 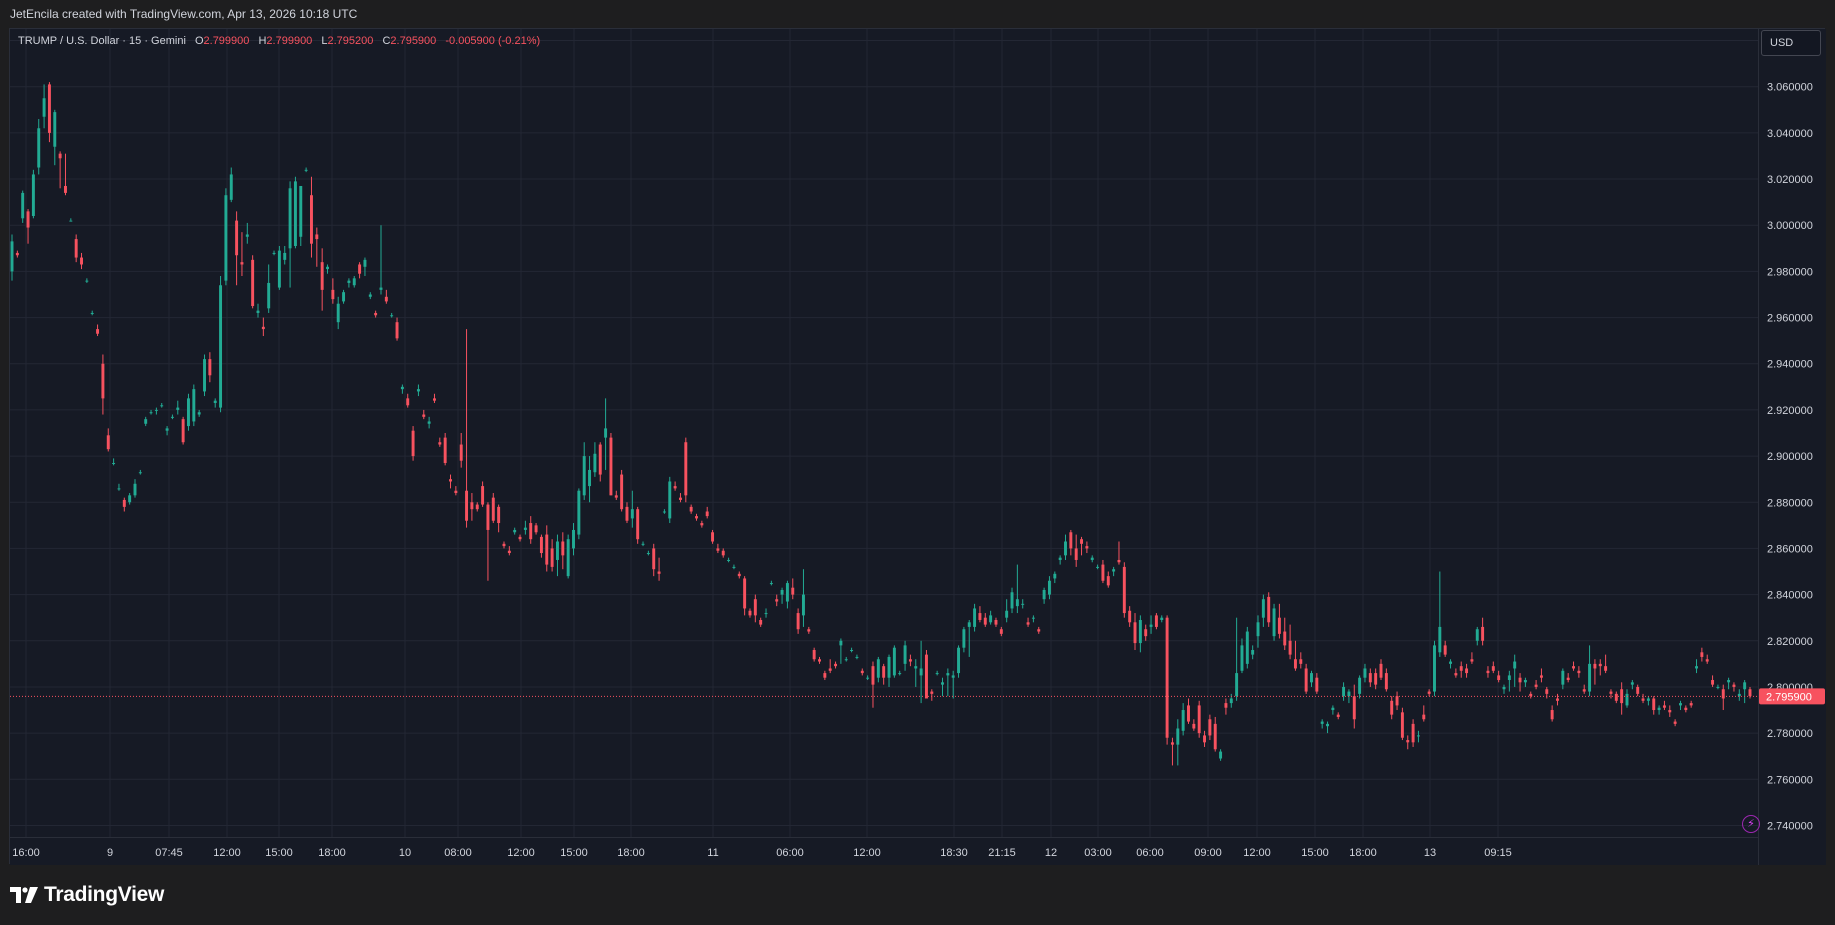 I want to click on price-tick-label: 2.860000, so click(x=1790, y=549).